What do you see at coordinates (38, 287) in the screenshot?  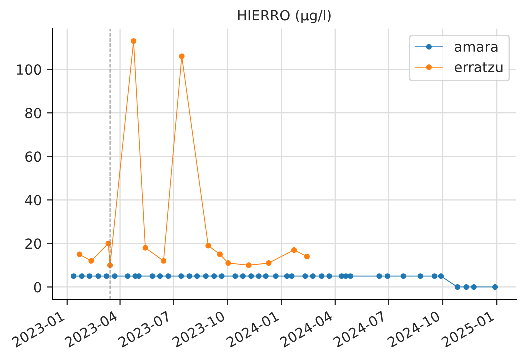 I see `y-tick-label: 0` at bounding box center [38, 287].